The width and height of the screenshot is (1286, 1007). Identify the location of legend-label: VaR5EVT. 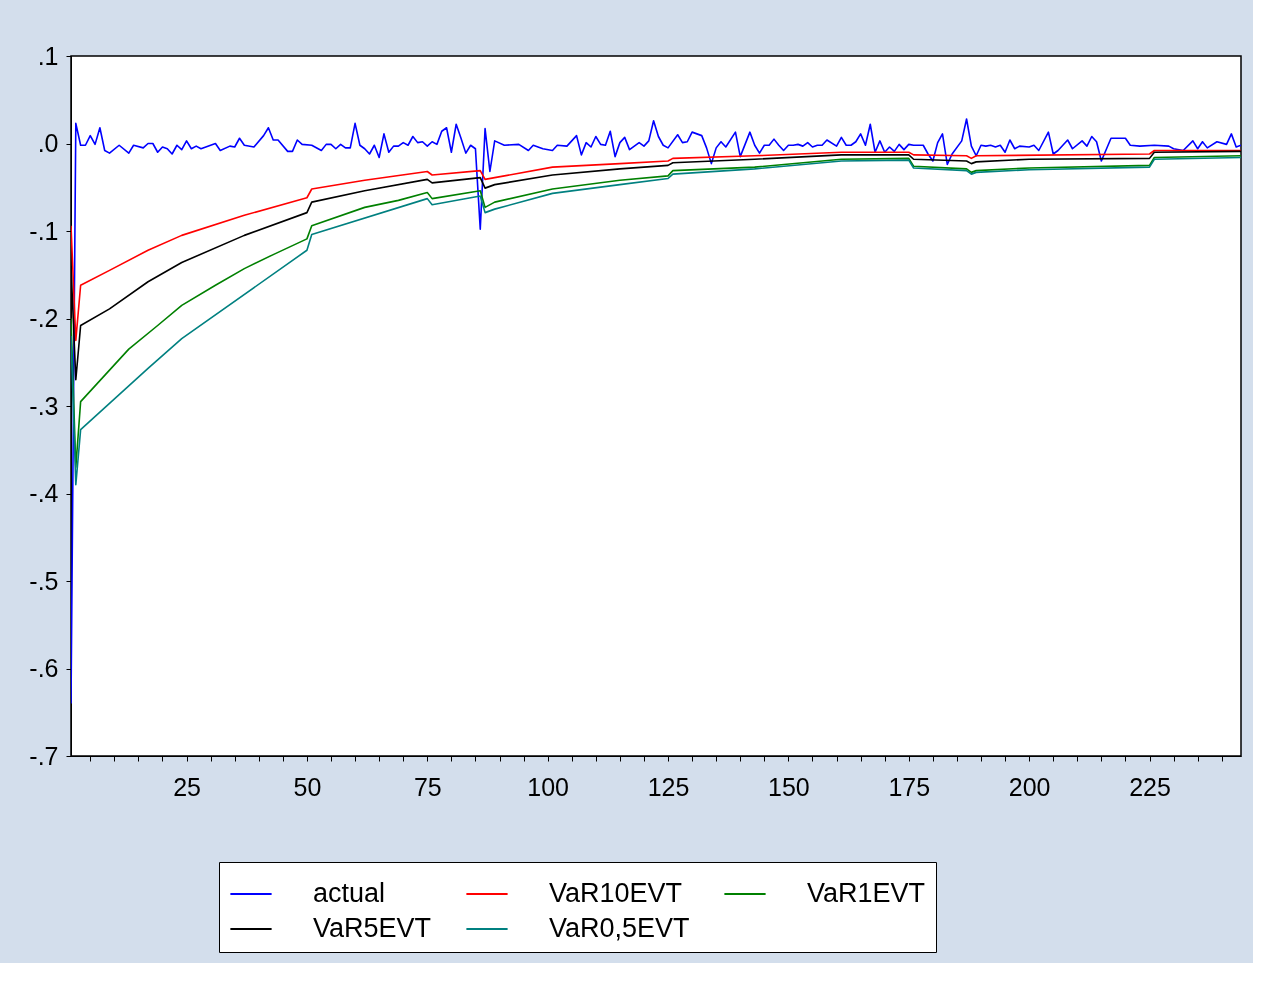
(372, 928).